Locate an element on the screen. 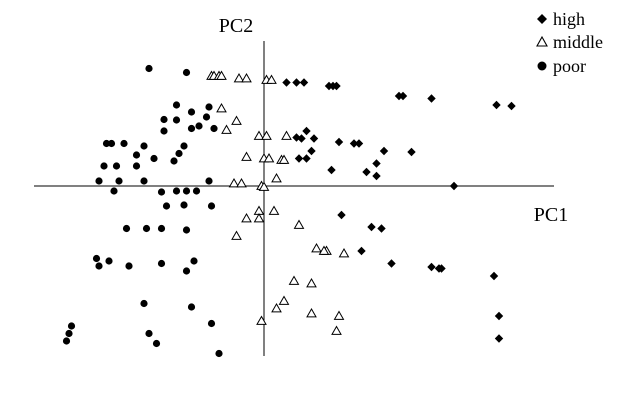 The height and width of the screenshot is (397, 637). legend-triangle-marker is located at coordinates (542, 41).